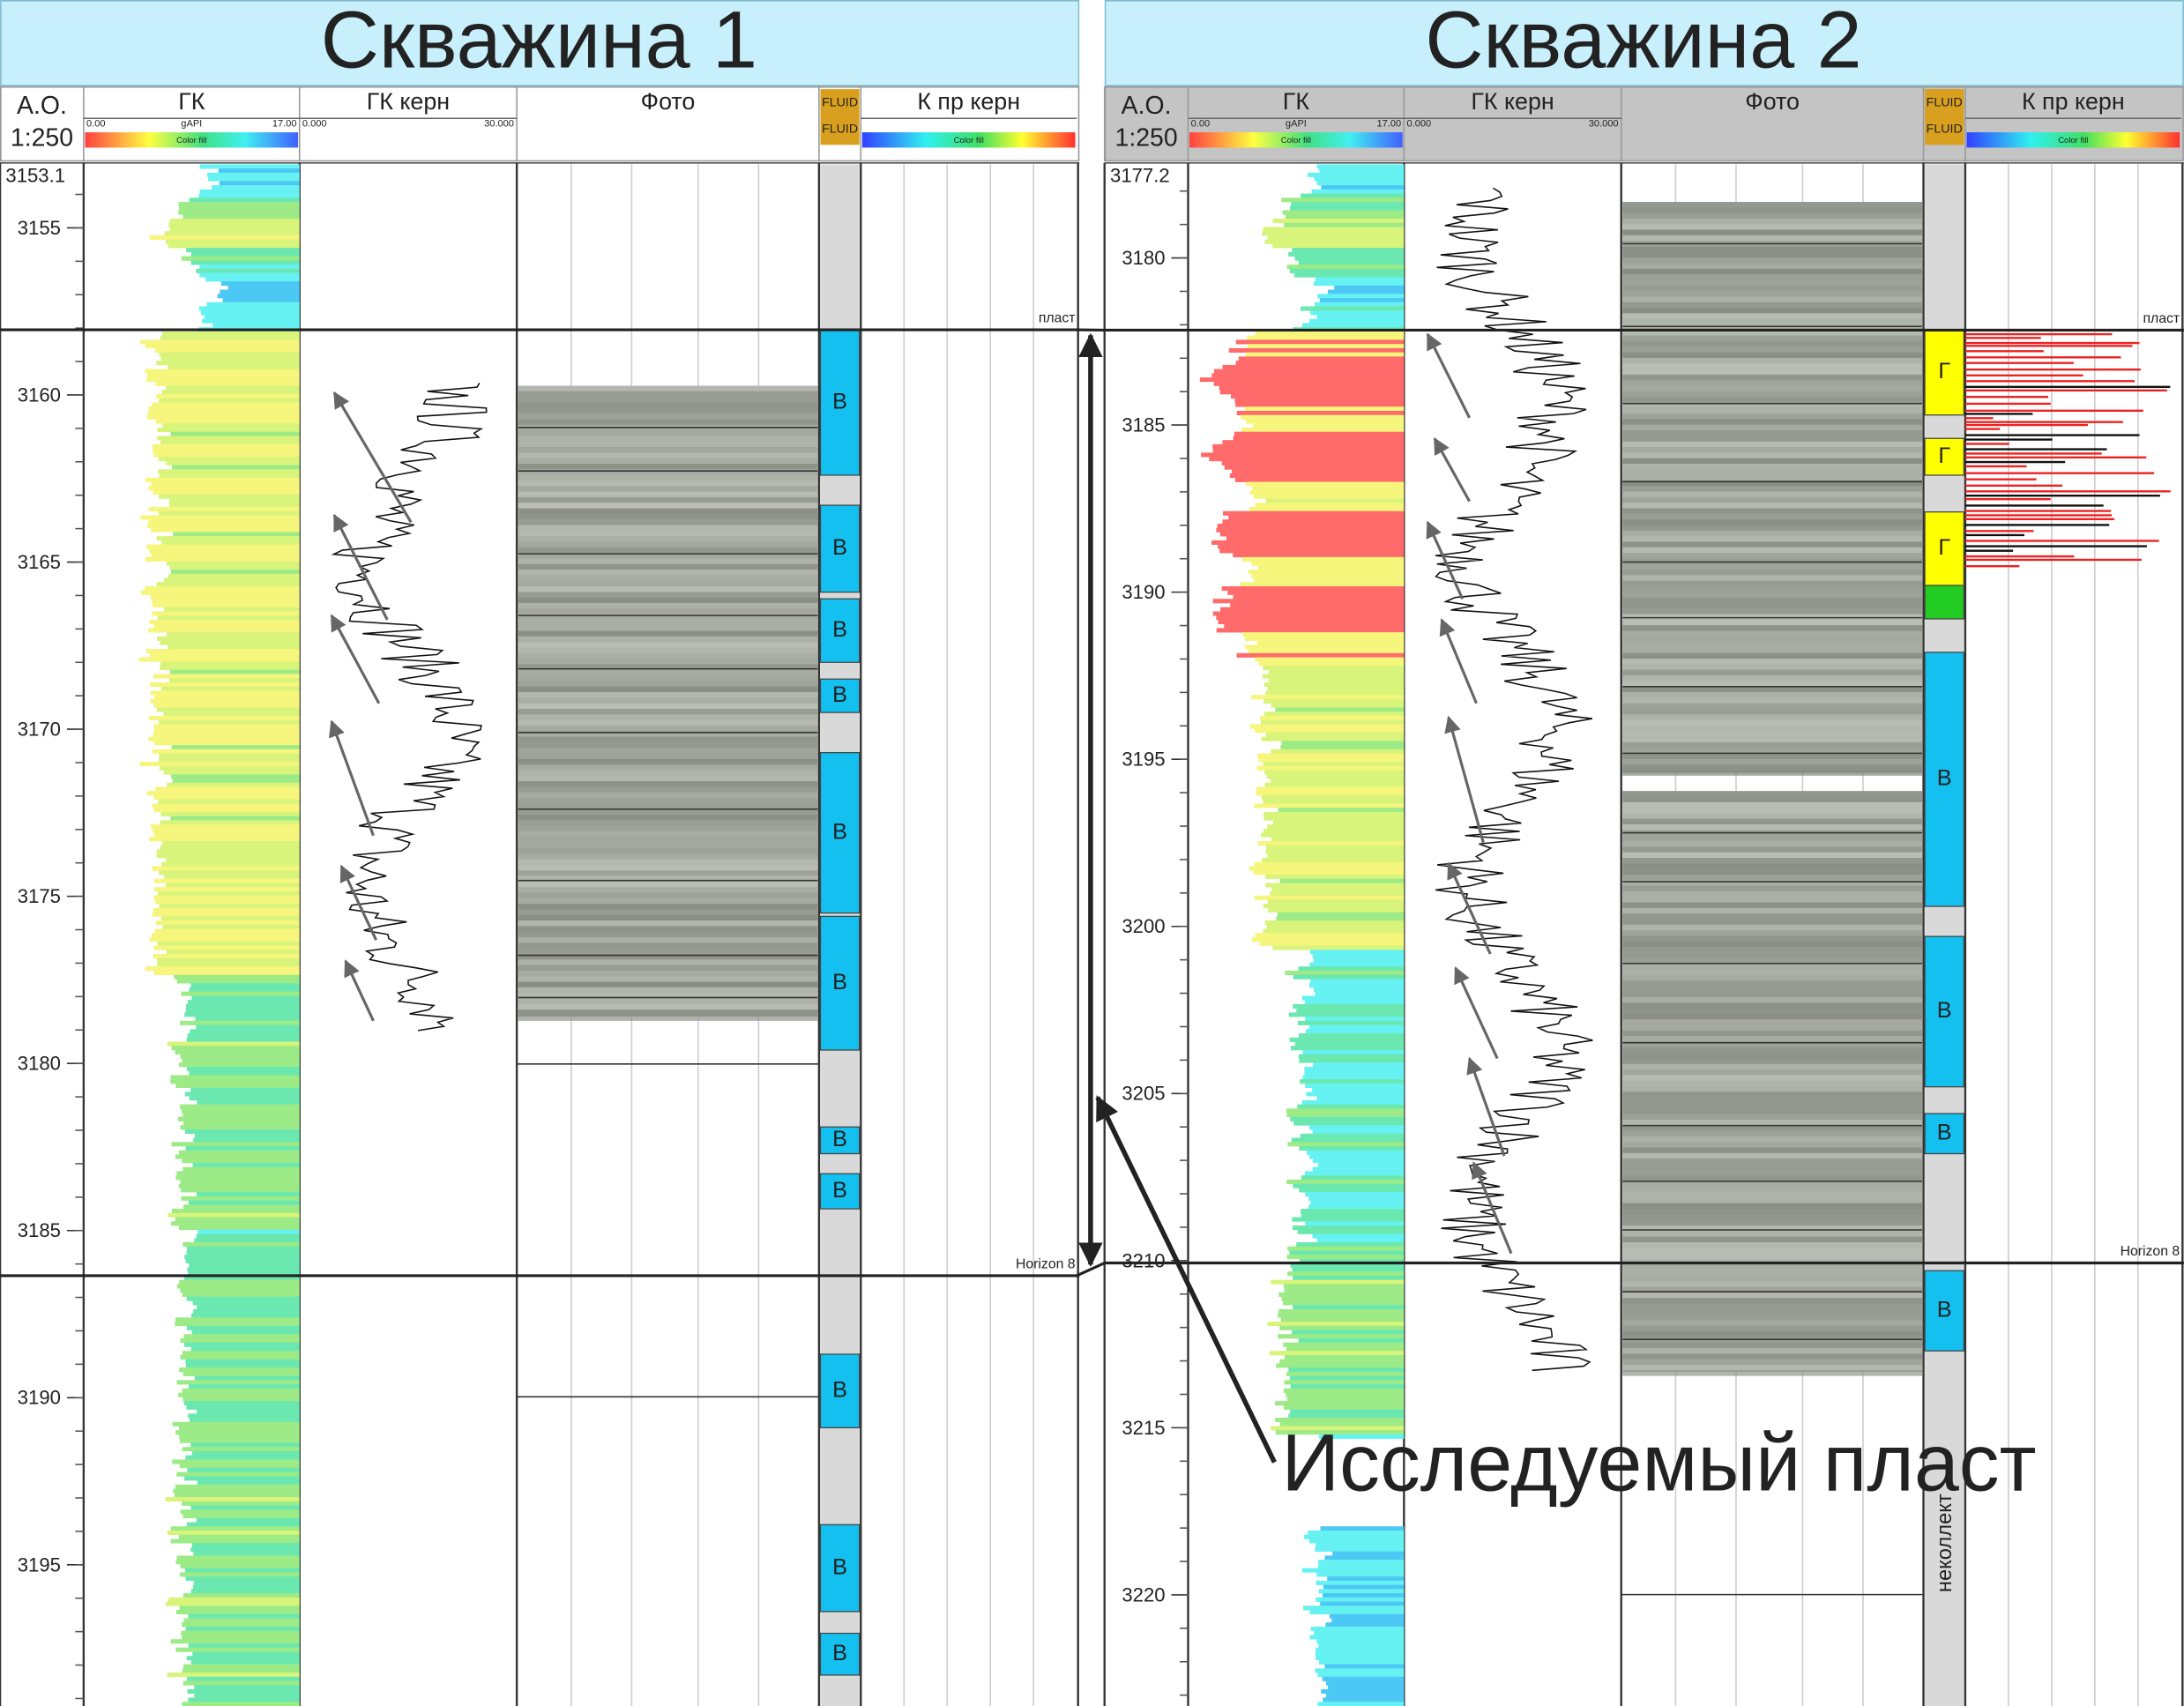 The width and height of the screenshot is (2184, 1706). What do you see at coordinates (1143, 1260) in the screenshot?
I see `depth-tick-label: 3210` at bounding box center [1143, 1260].